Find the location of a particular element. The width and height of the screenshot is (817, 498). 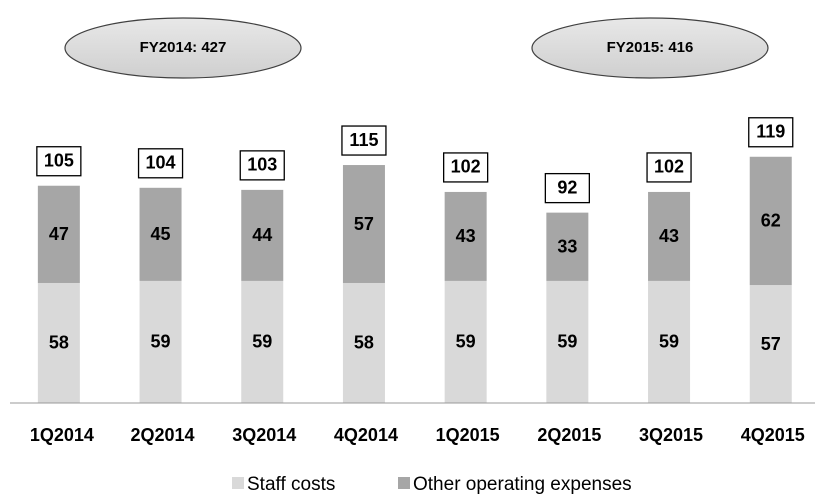

total-label: 105 is located at coordinates (59, 160).